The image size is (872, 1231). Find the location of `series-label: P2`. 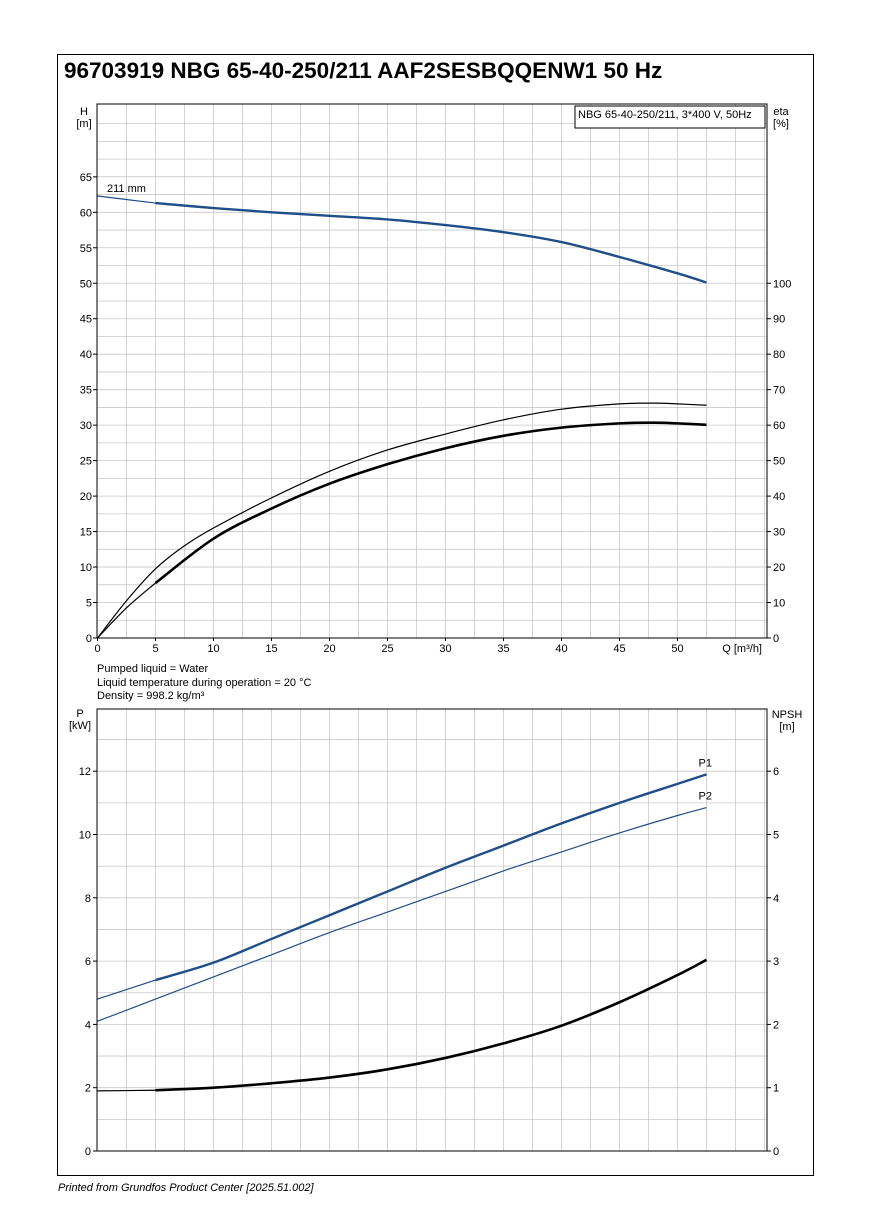

series-label: P2 is located at coordinates (705, 797).